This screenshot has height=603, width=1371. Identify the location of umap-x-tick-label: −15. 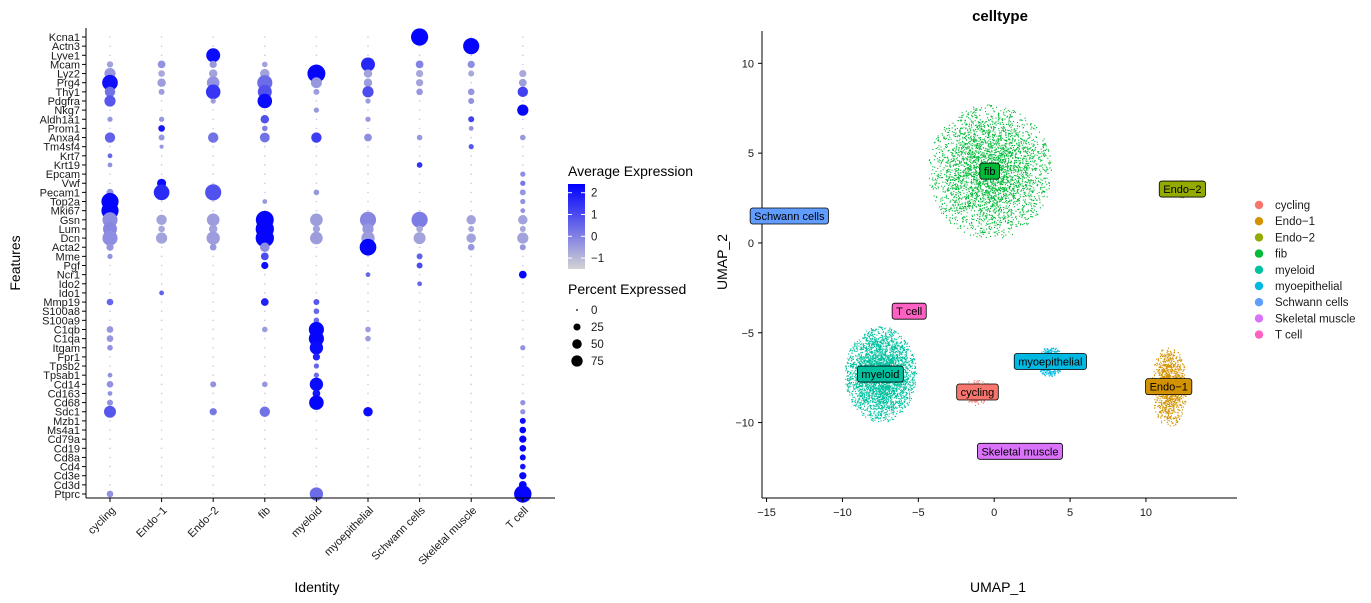
(766, 513).